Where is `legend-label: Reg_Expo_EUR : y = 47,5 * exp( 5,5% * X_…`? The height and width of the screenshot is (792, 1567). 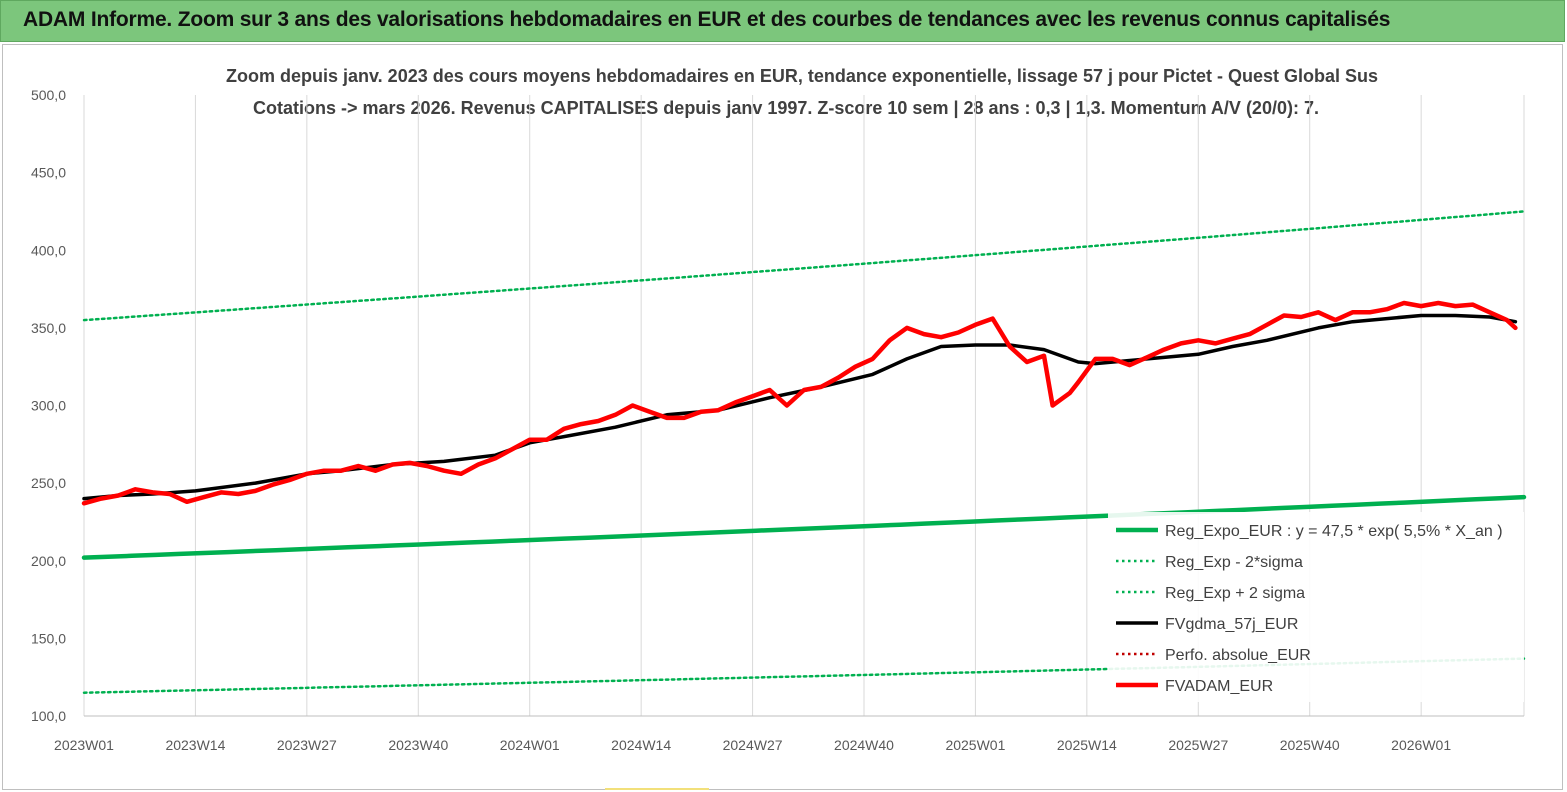
legend-label: Reg_Expo_EUR : y = 47,5 * exp( 5,5% * X_… is located at coordinates (1334, 531).